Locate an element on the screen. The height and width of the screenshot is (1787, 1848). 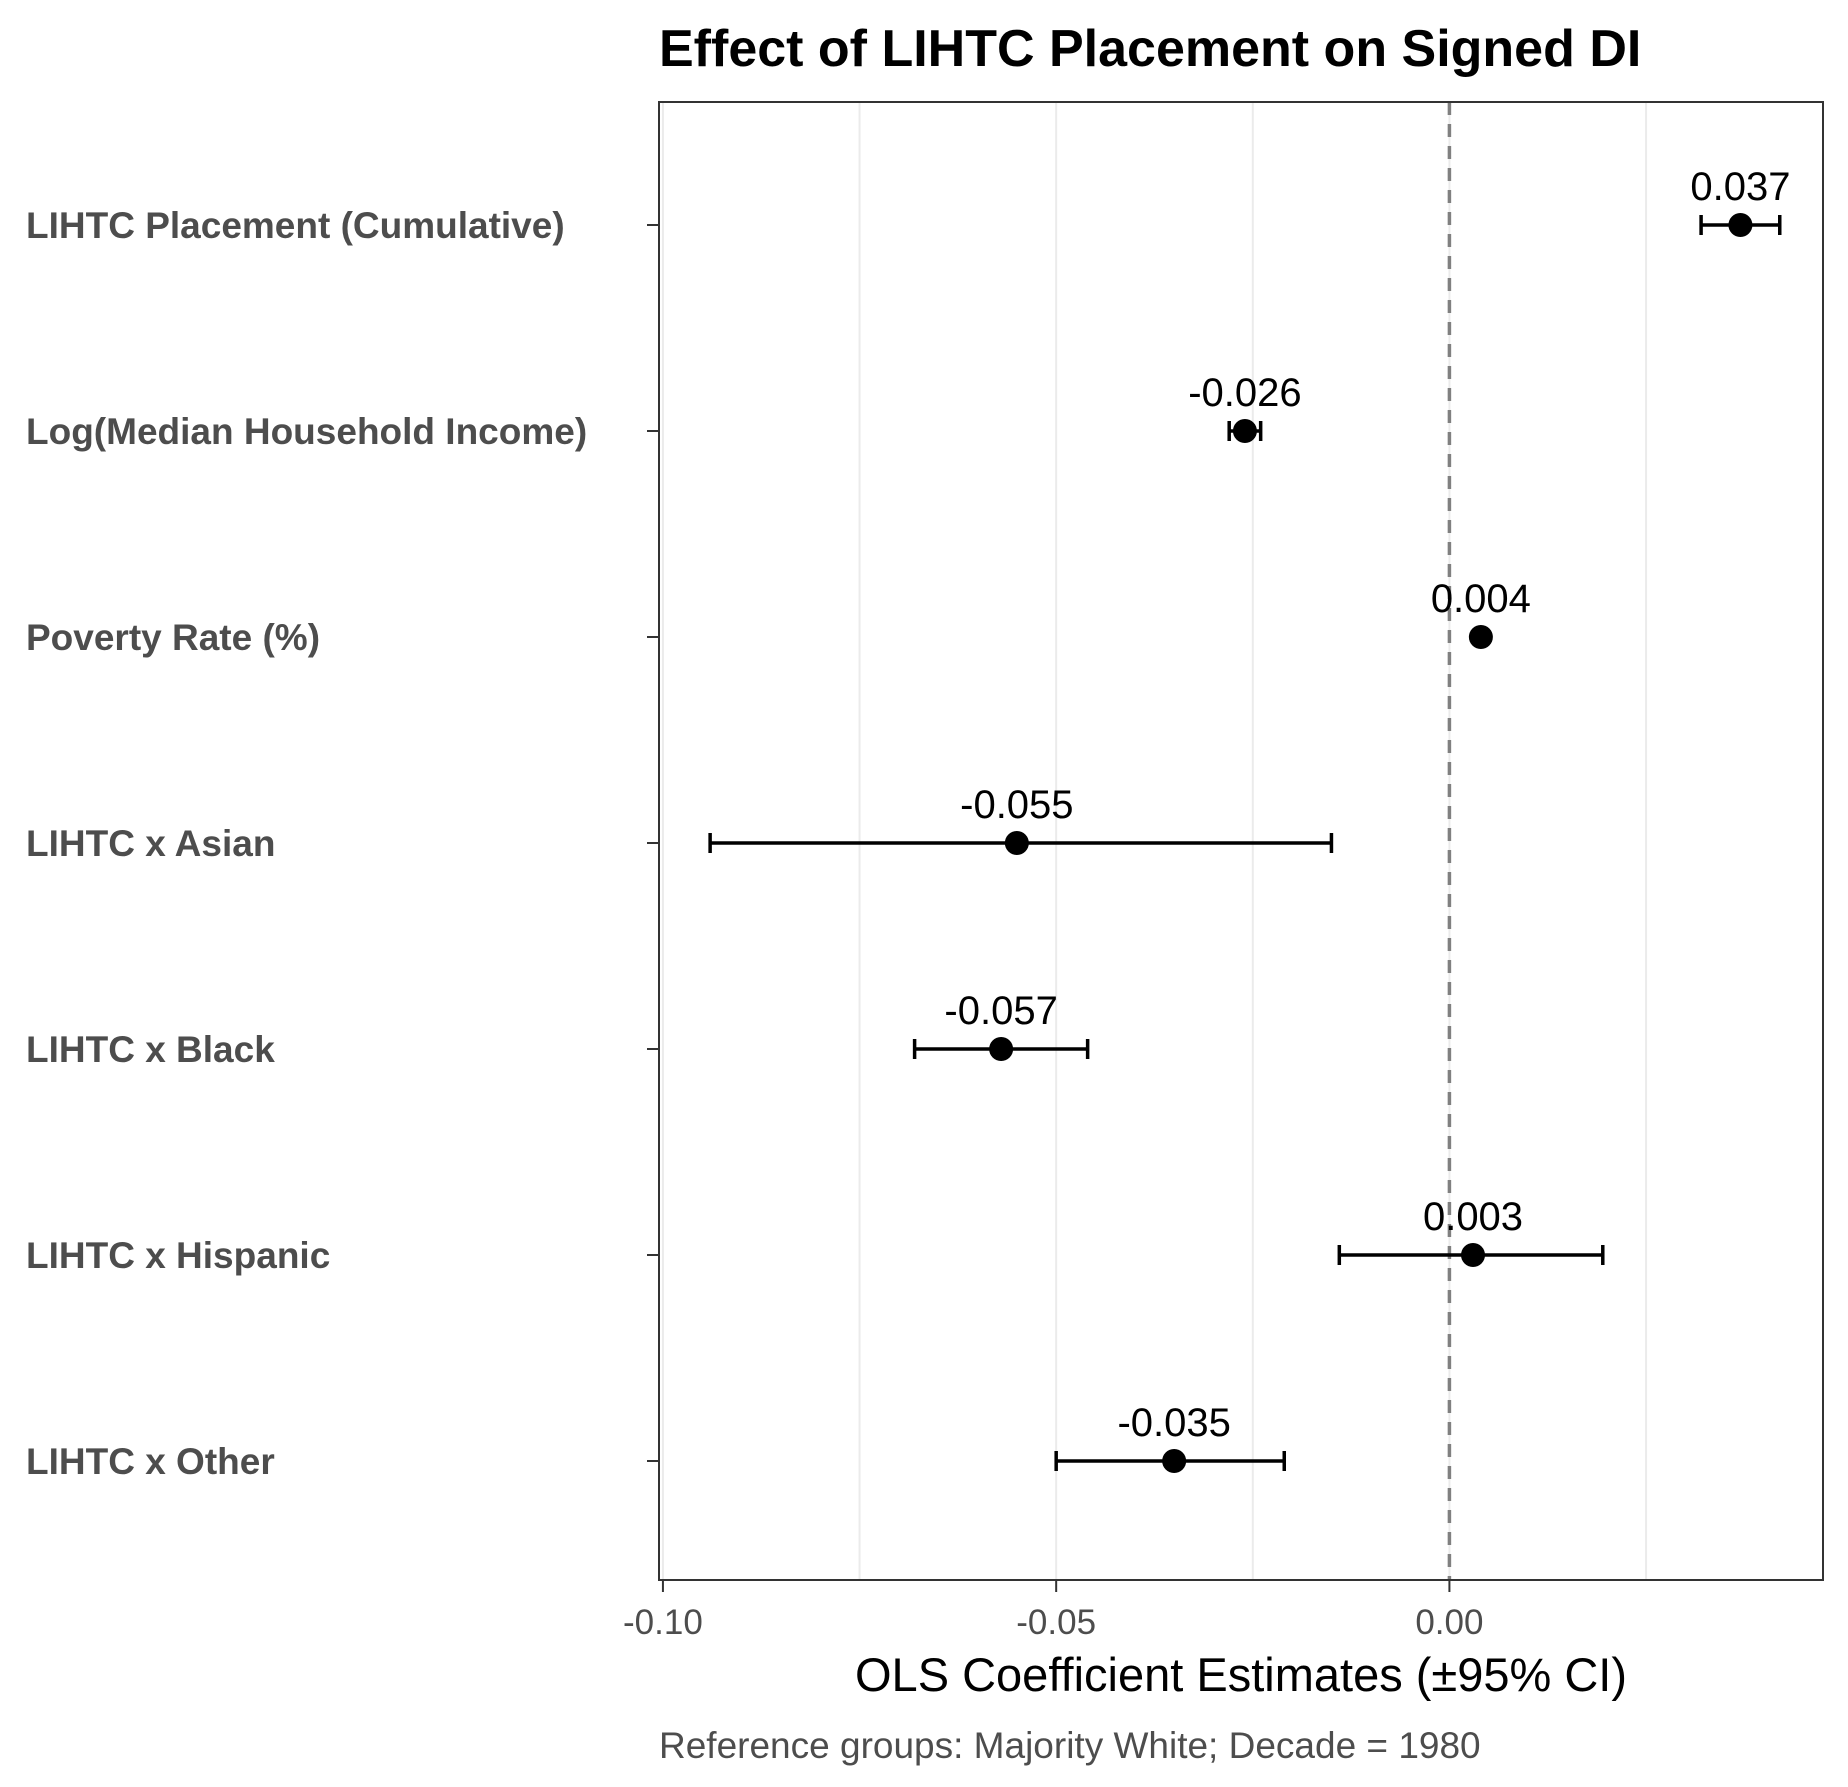
x-axis-title: OLS Coefficient Estimates (±95% CI) is located at coordinates (1241, 1674).